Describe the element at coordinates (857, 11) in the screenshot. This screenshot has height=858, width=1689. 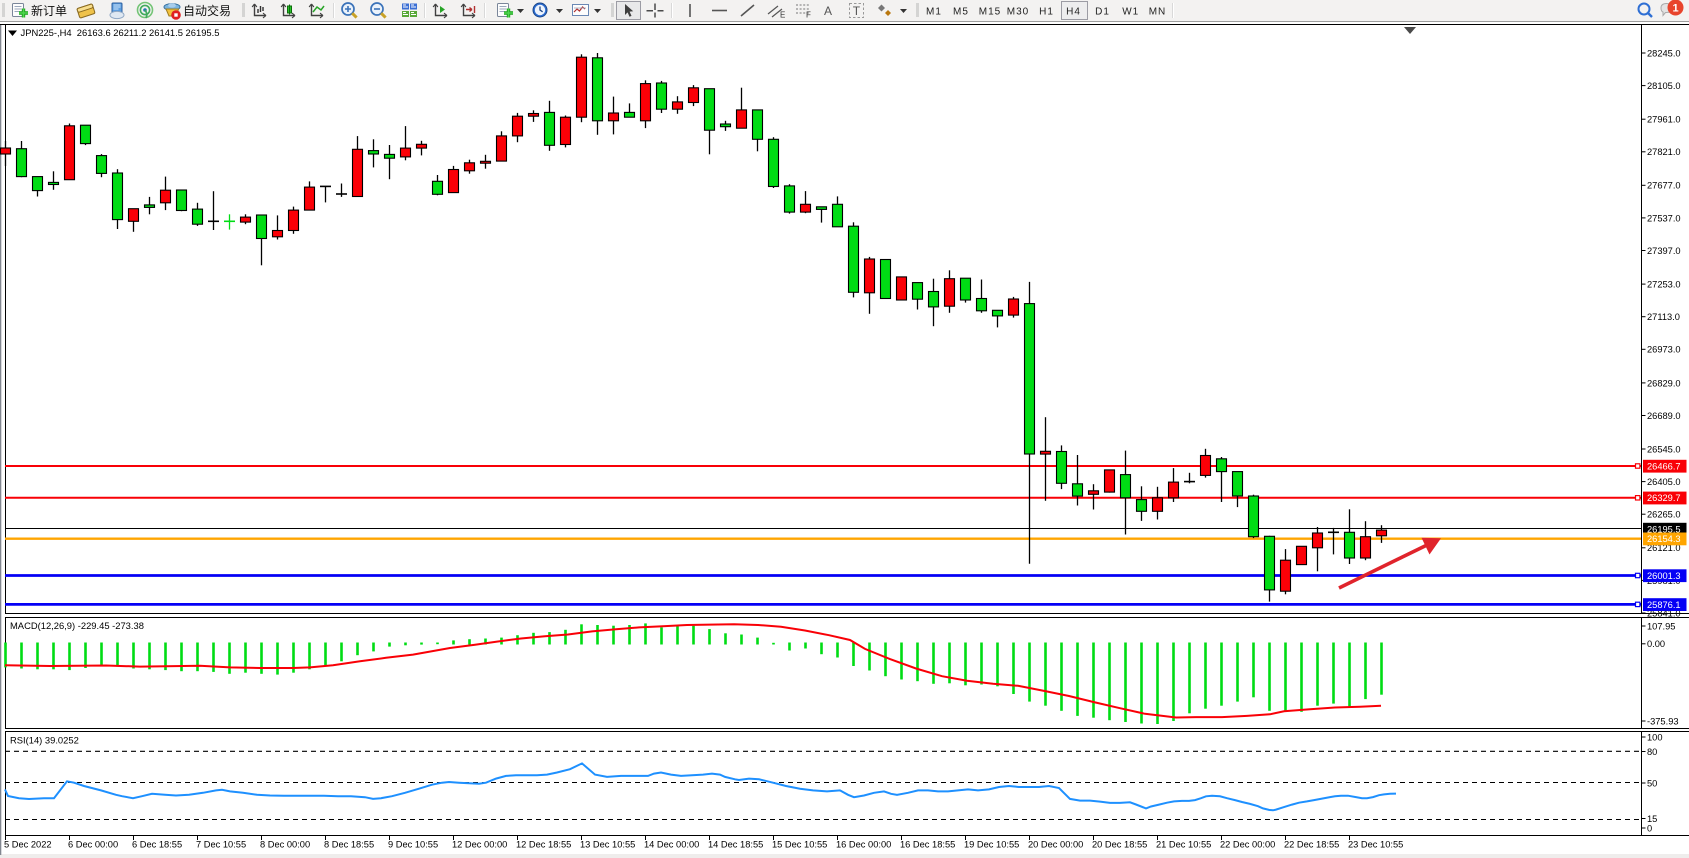
I see `svg-text: T` at that location.